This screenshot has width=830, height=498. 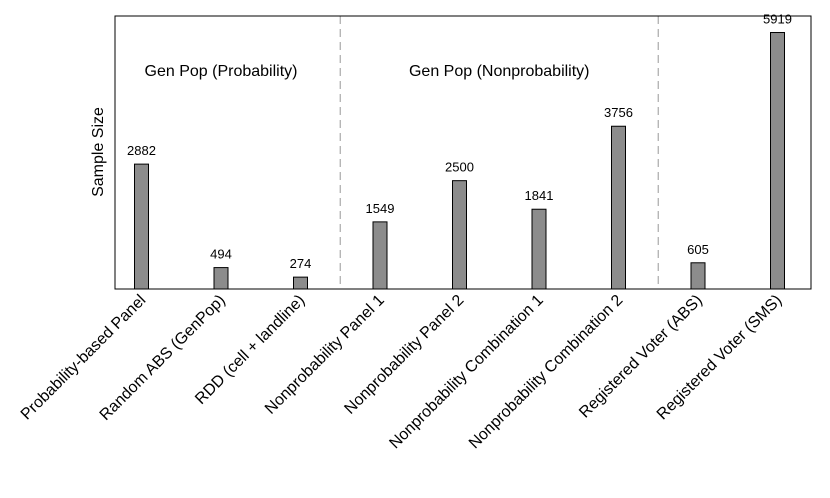 What do you see at coordinates (141, 150) in the screenshot?
I see `value-label-1: 2882` at bounding box center [141, 150].